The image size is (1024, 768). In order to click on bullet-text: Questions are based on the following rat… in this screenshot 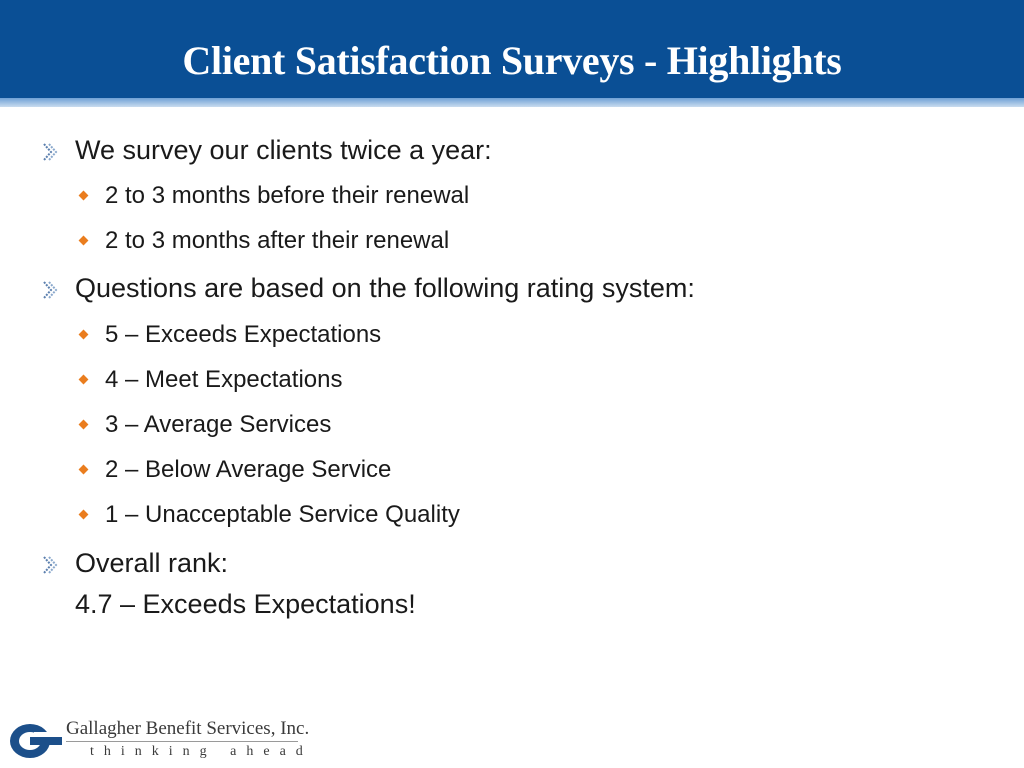, I will do `click(385, 288)`.